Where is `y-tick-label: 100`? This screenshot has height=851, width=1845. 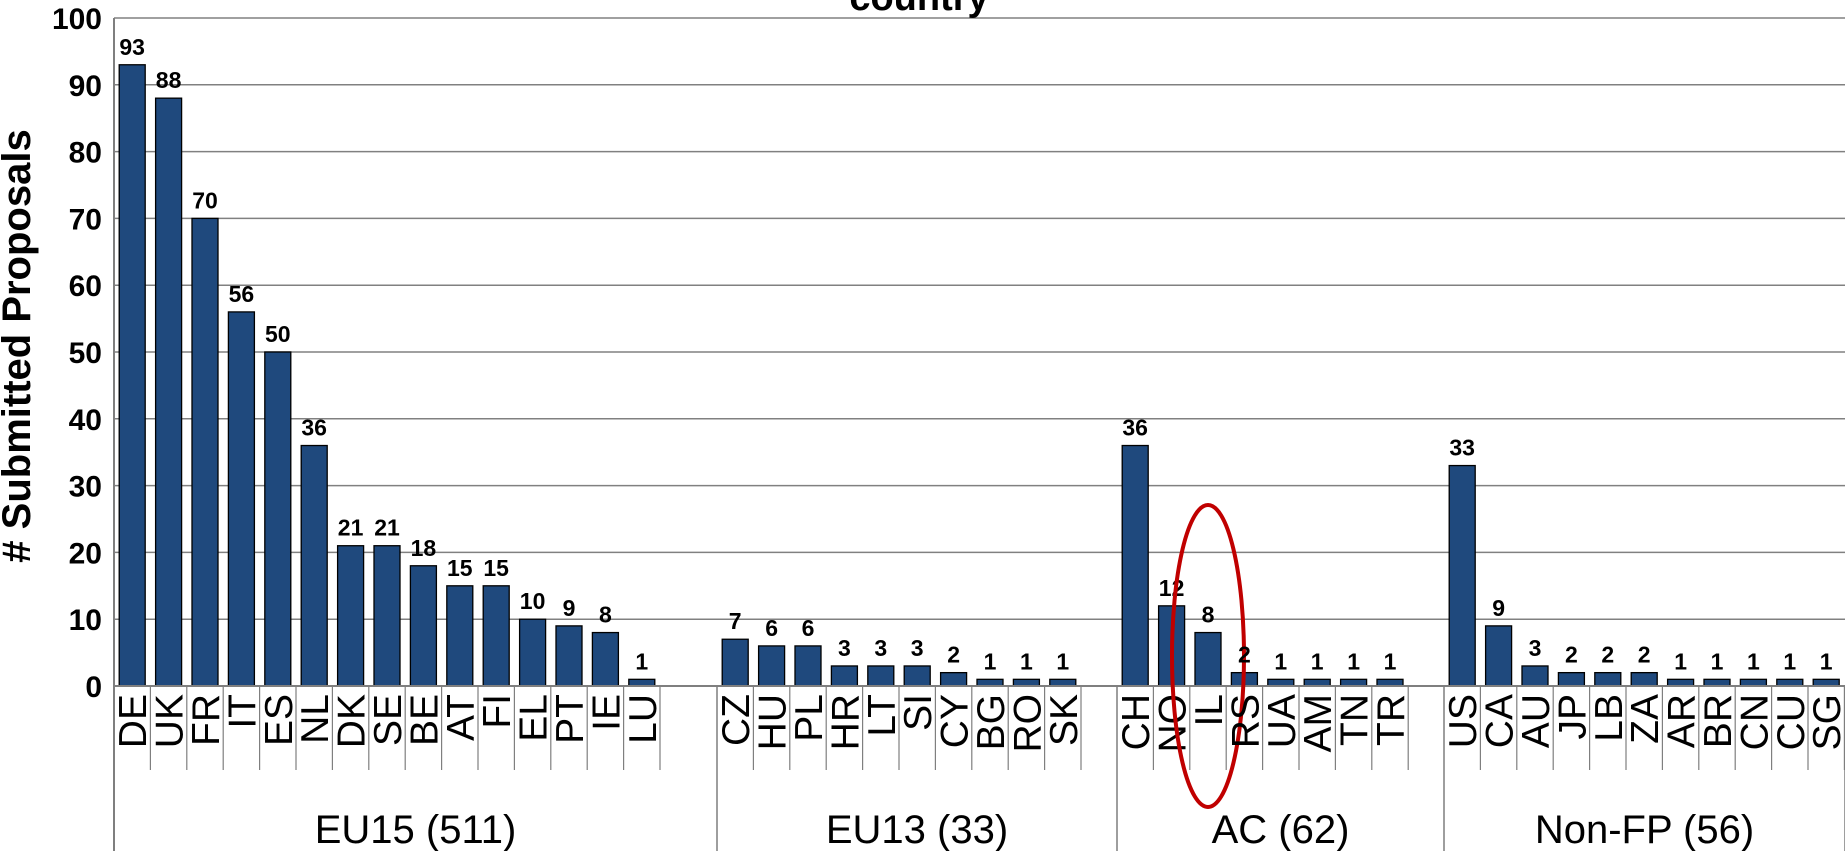 y-tick-label: 100 is located at coordinates (77, 19).